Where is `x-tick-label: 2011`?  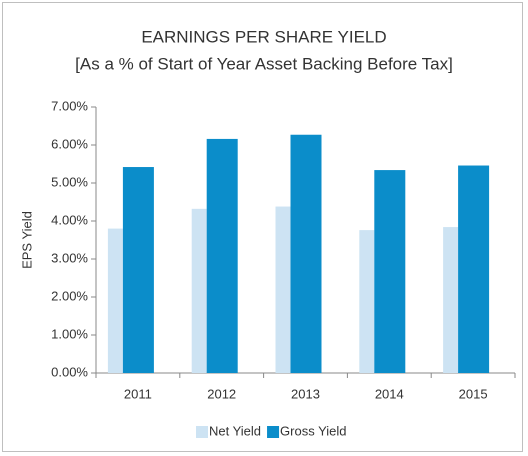 x-tick-label: 2011 is located at coordinates (138, 393).